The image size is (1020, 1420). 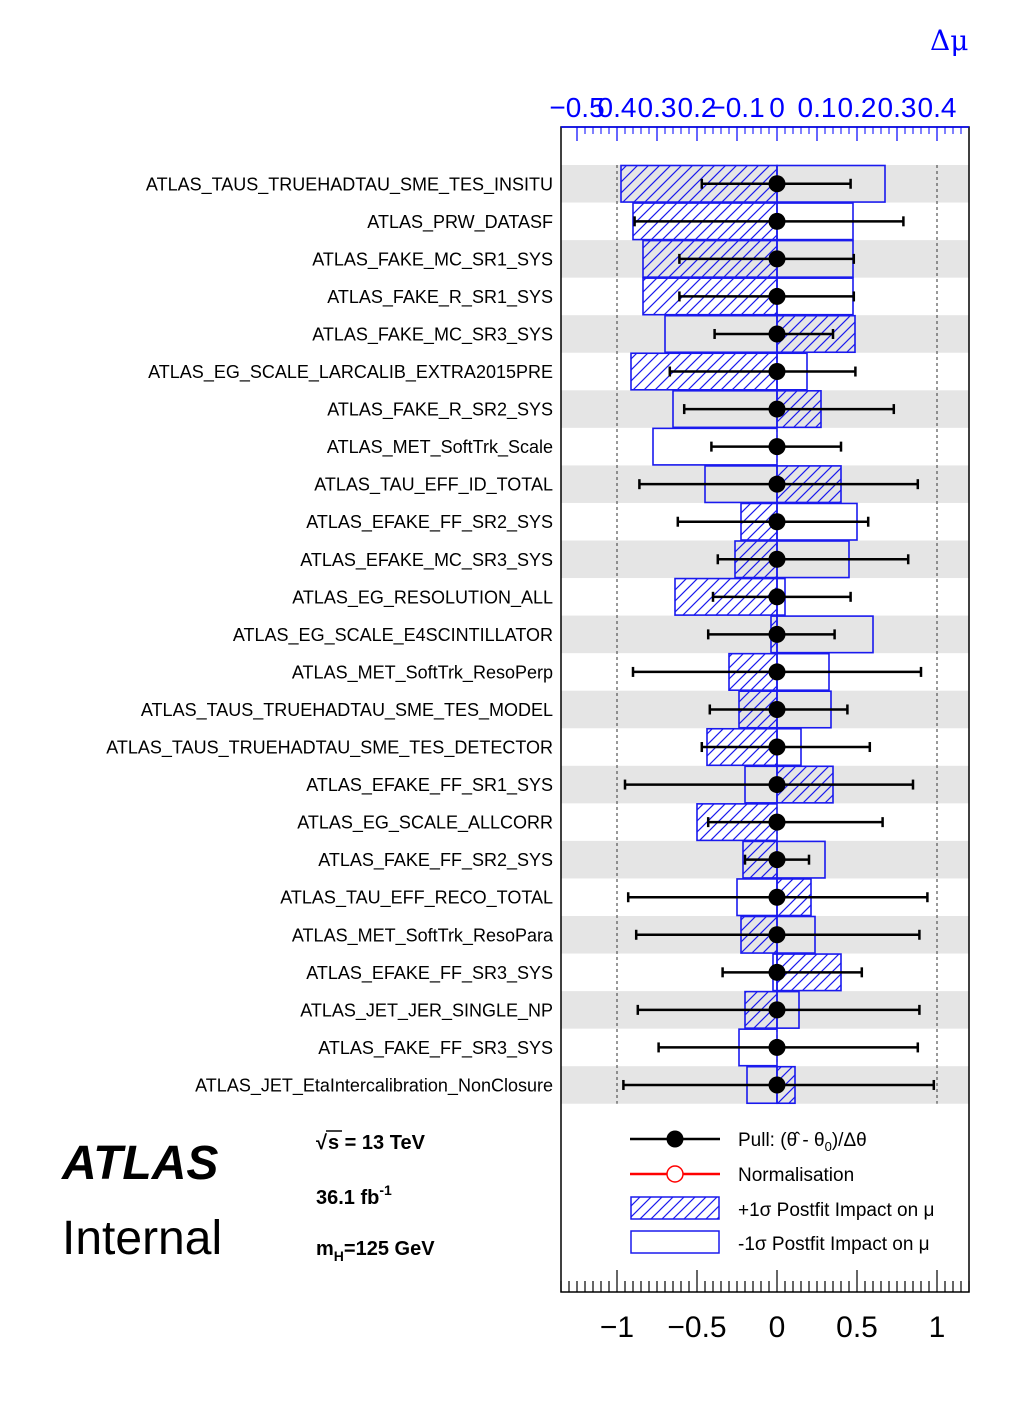 I want to click on top-axis-title: Δμ, so click(x=949, y=40).